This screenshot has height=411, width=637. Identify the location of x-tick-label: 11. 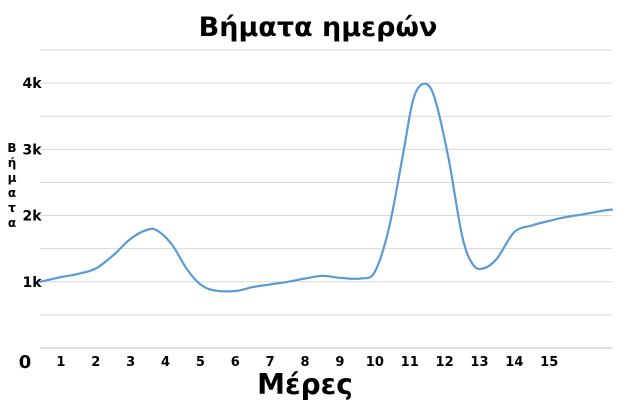
(410, 362).